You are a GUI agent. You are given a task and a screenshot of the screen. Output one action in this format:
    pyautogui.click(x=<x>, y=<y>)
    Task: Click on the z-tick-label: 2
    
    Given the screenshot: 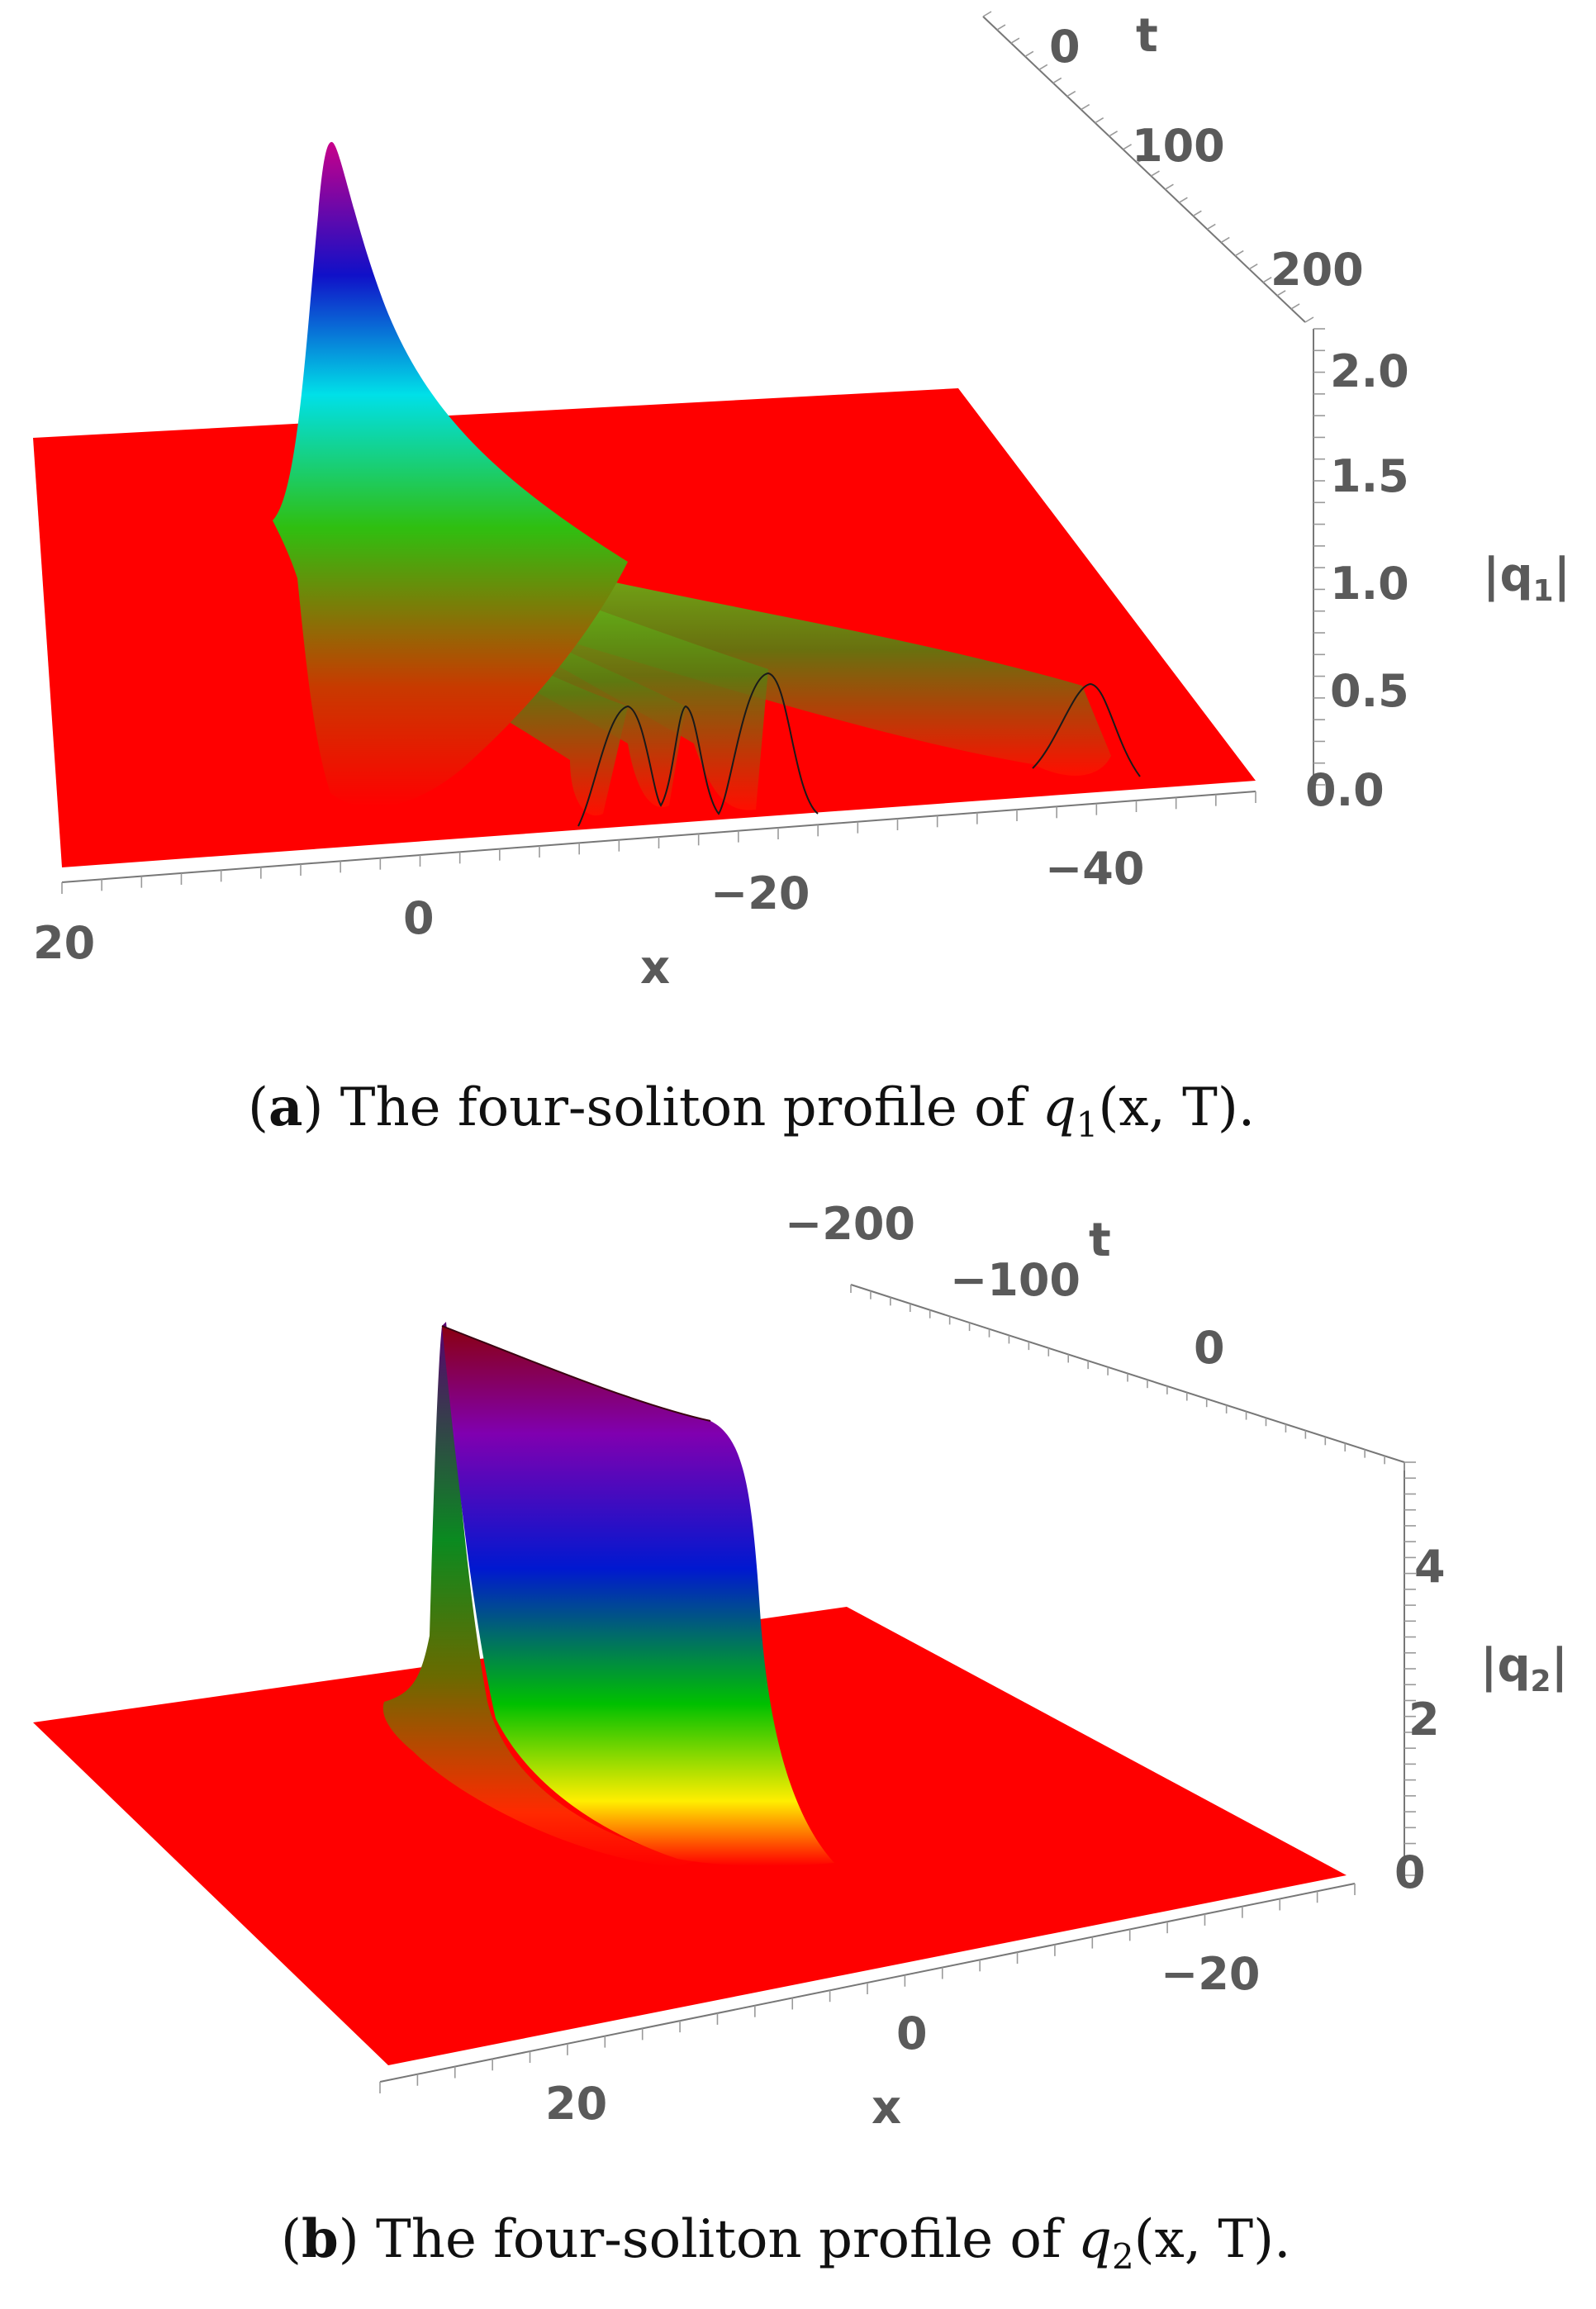 What is the action you would take?
    pyautogui.click(x=1424, y=1720)
    